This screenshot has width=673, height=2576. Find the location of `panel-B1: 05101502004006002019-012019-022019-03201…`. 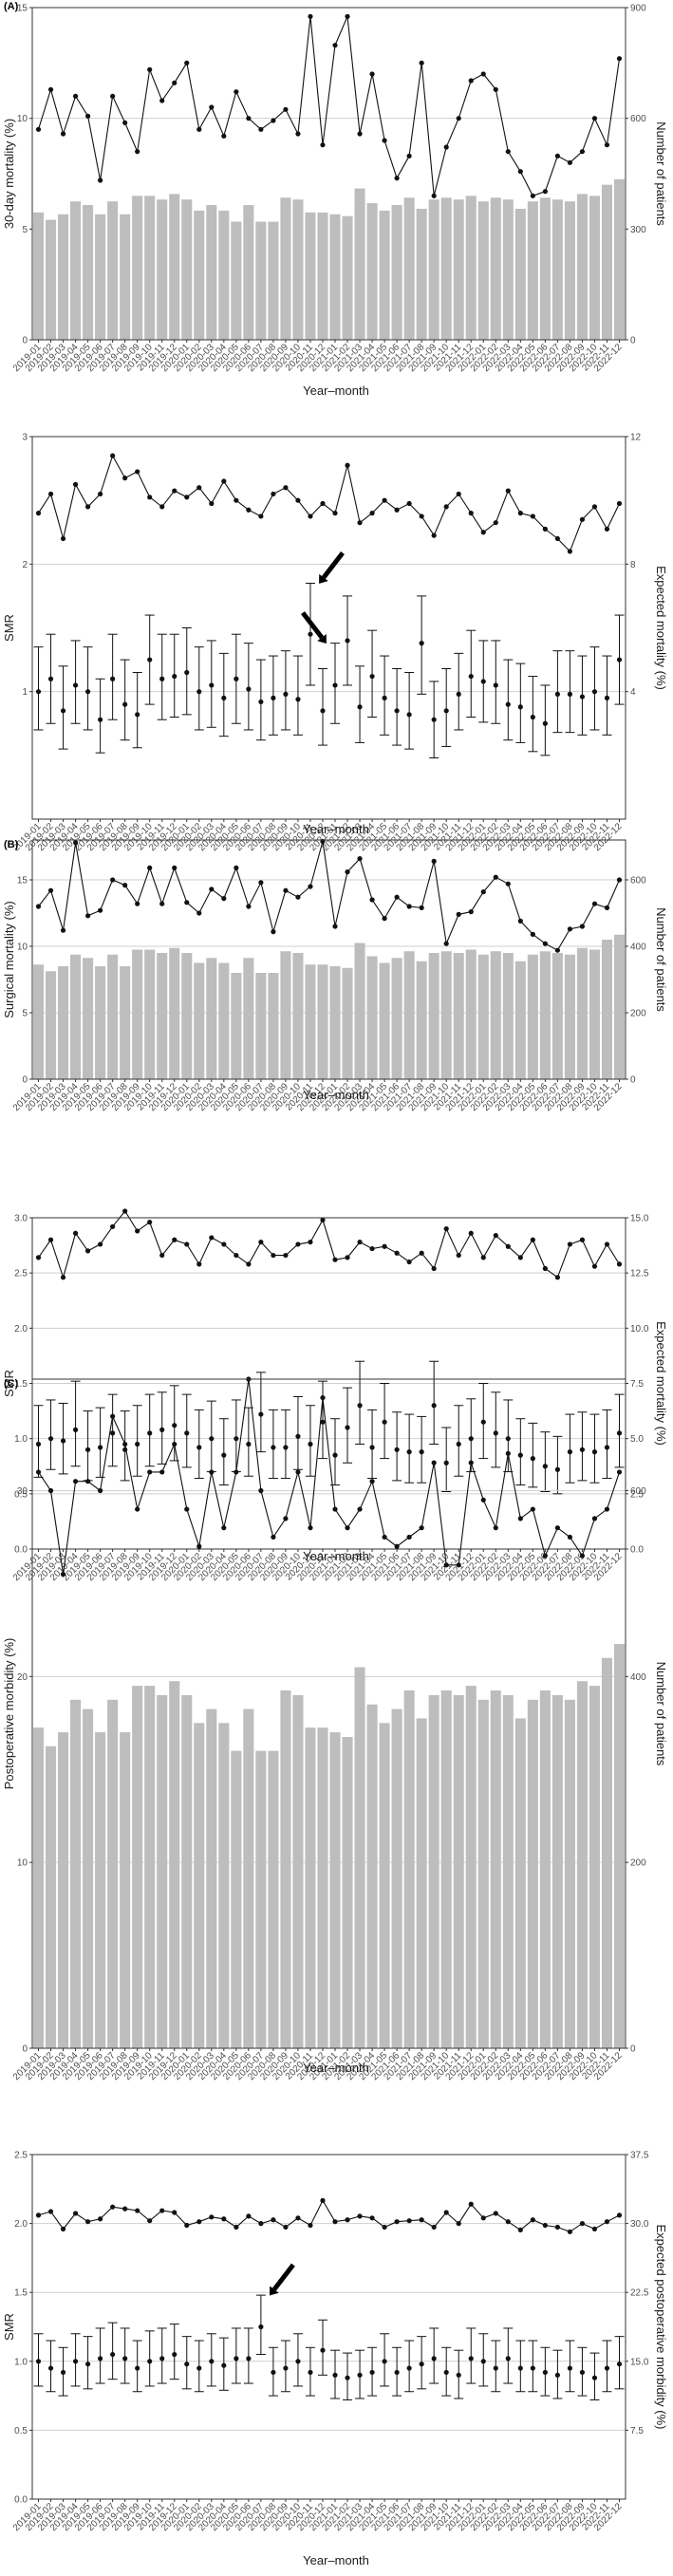

panel-B1: 05101502004006002019-012019-022019-03201… is located at coordinates (335, 976).